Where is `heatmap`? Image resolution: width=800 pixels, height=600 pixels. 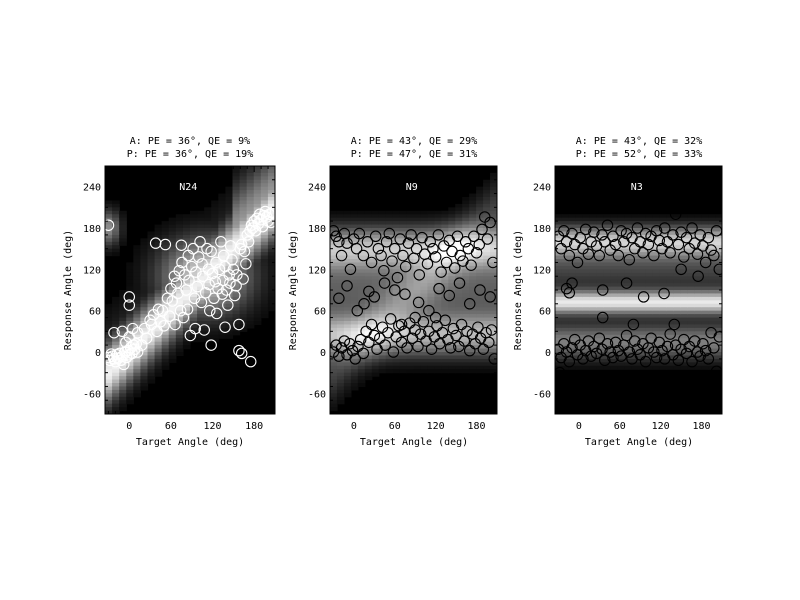 heatmap is located at coordinates (413, 290).